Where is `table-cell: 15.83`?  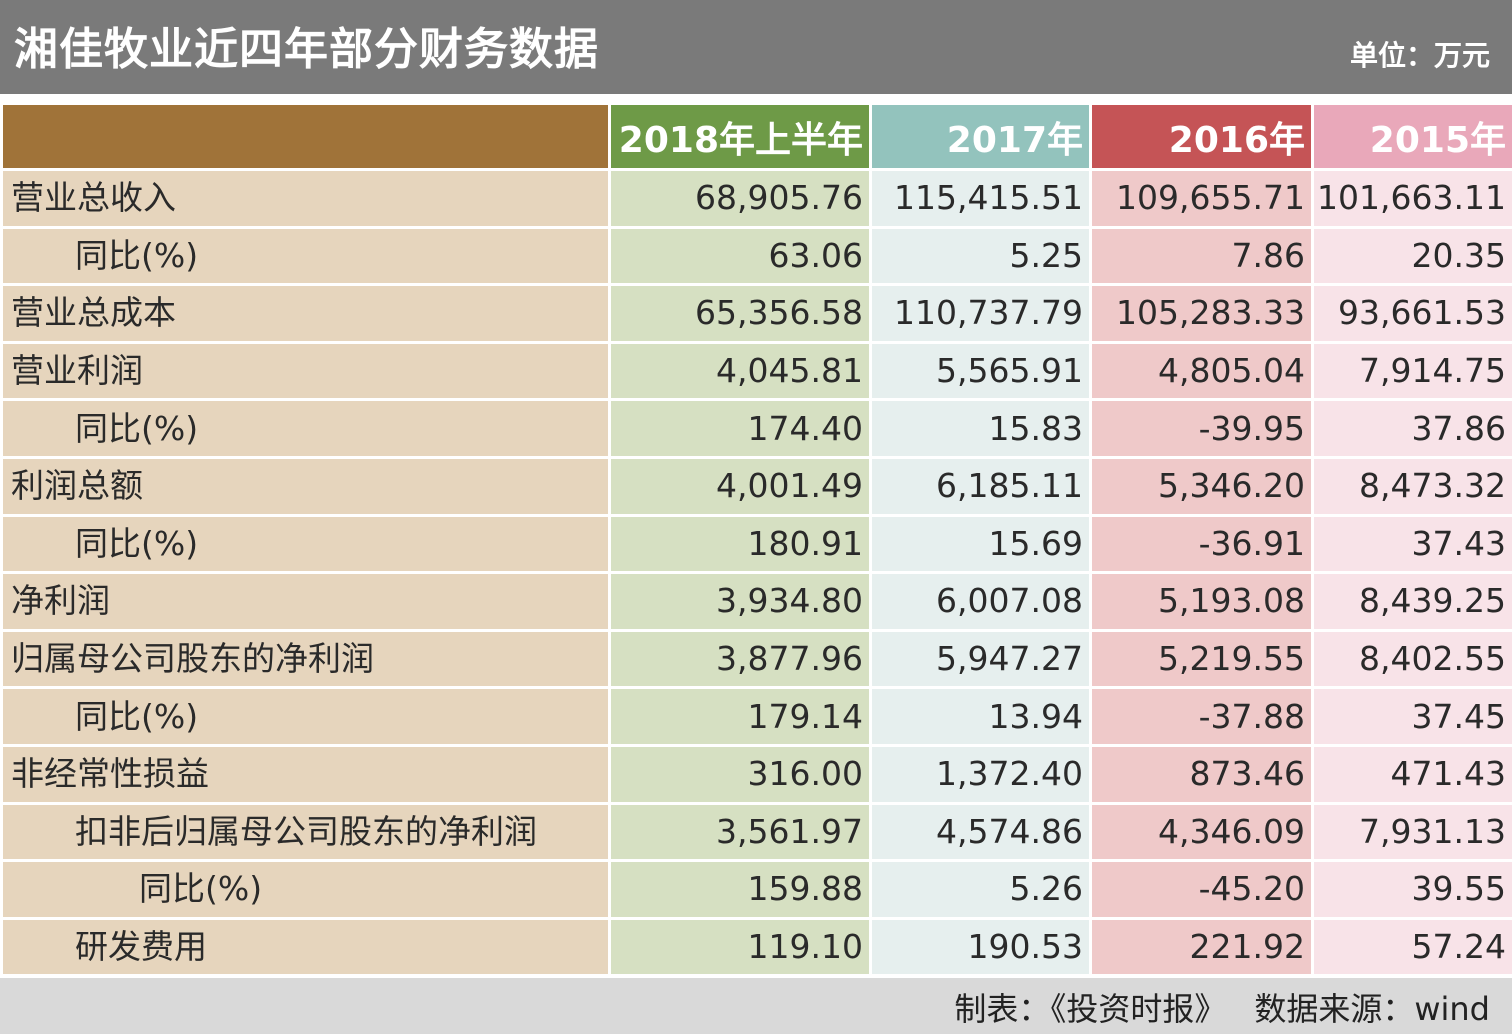 table-cell: 15.83 is located at coordinates (980, 428).